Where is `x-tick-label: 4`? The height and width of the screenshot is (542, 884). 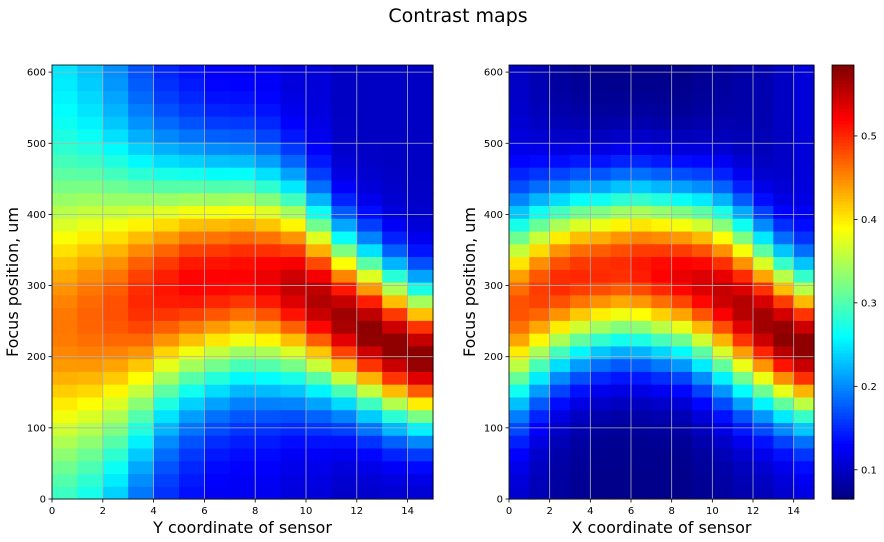 x-tick-label: 4 is located at coordinates (590, 511).